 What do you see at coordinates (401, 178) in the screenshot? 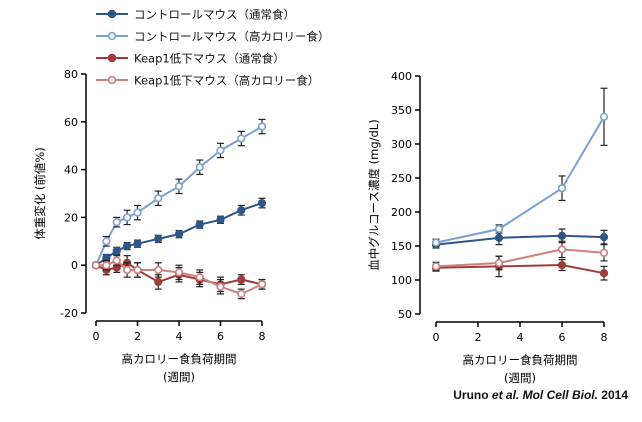
I see `y-tick-label: 250` at bounding box center [401, 178].